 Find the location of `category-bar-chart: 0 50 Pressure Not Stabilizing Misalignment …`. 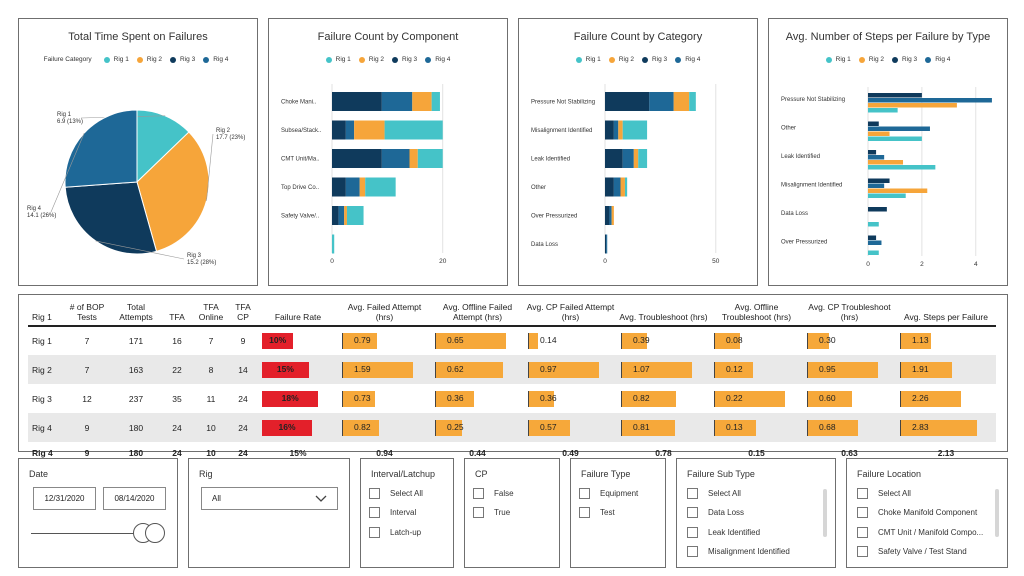

category-bar-chart: 0 50 Pressure Not Stabilizing Misalignment … is located at coordinates (638, 178).